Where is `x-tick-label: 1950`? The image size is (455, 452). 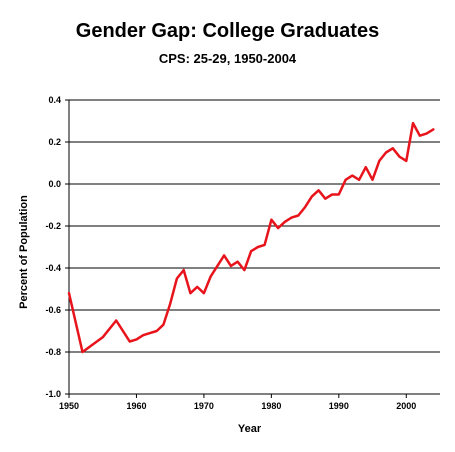
x-tick-label: 1950 is located at coordinates (69, 406).